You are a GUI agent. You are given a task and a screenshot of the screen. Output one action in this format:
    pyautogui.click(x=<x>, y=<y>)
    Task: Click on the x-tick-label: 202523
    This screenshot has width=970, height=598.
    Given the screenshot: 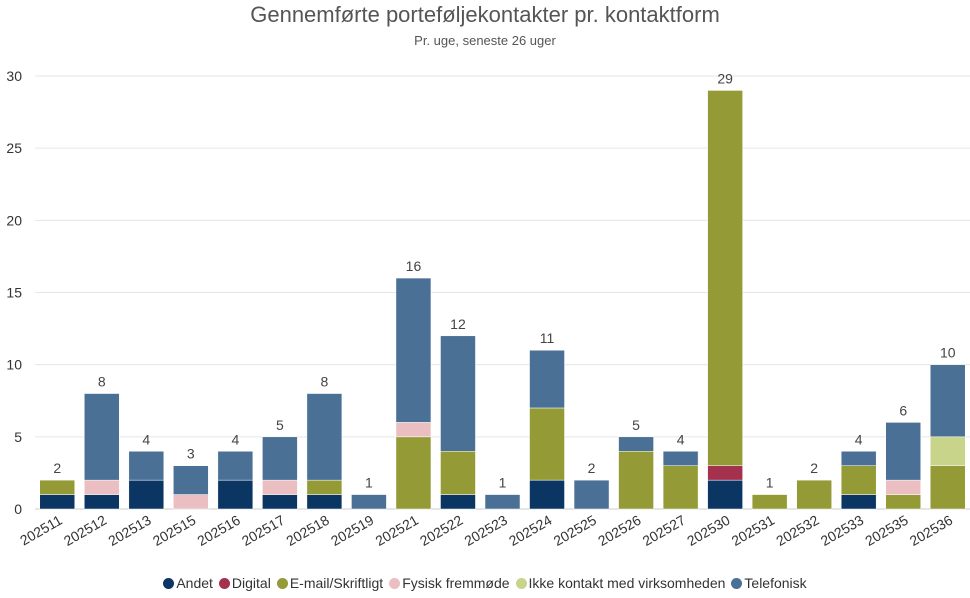 What is the action you would take?
    pyautogui.click(x=486, y=530)
    